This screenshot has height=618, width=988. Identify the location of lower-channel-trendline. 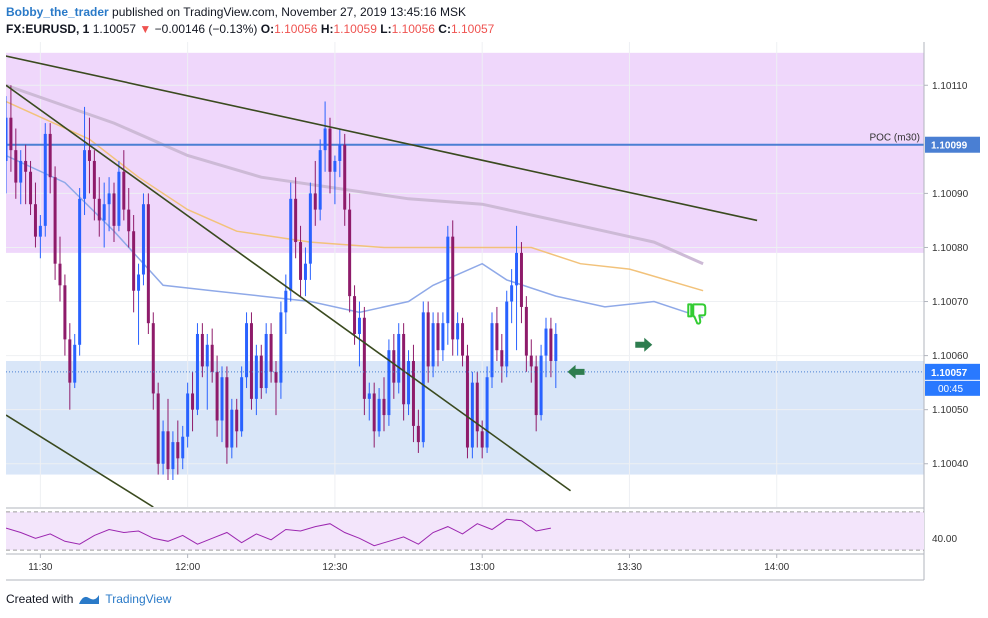
(80, 460).